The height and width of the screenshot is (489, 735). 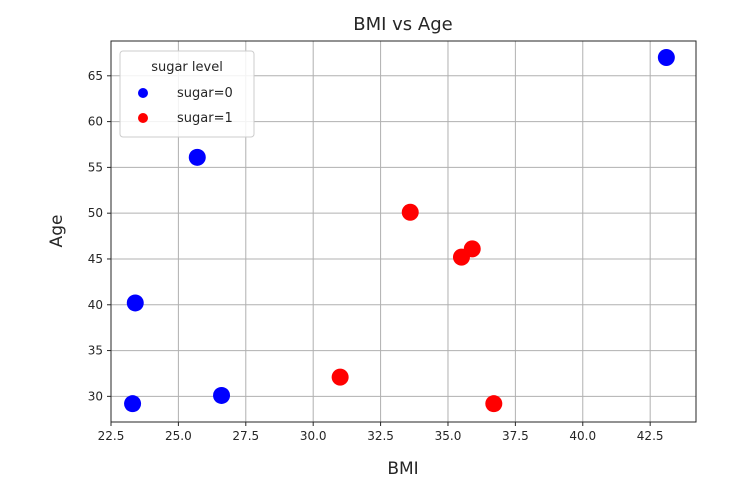 What do you see at coordinates (205, 118) in the screenshot?
I see `legend-label-sugar-1: sugar=1` at bounding box center [205, 118].